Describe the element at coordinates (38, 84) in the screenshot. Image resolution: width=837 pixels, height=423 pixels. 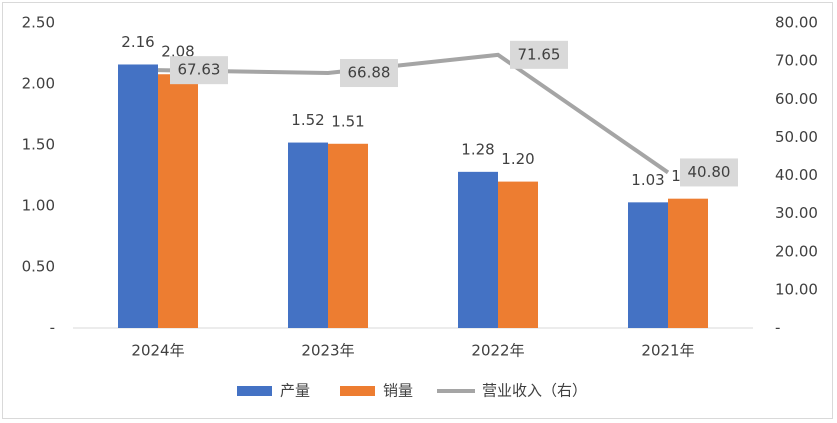
I see `y-tick-label: 2.00` at that location.